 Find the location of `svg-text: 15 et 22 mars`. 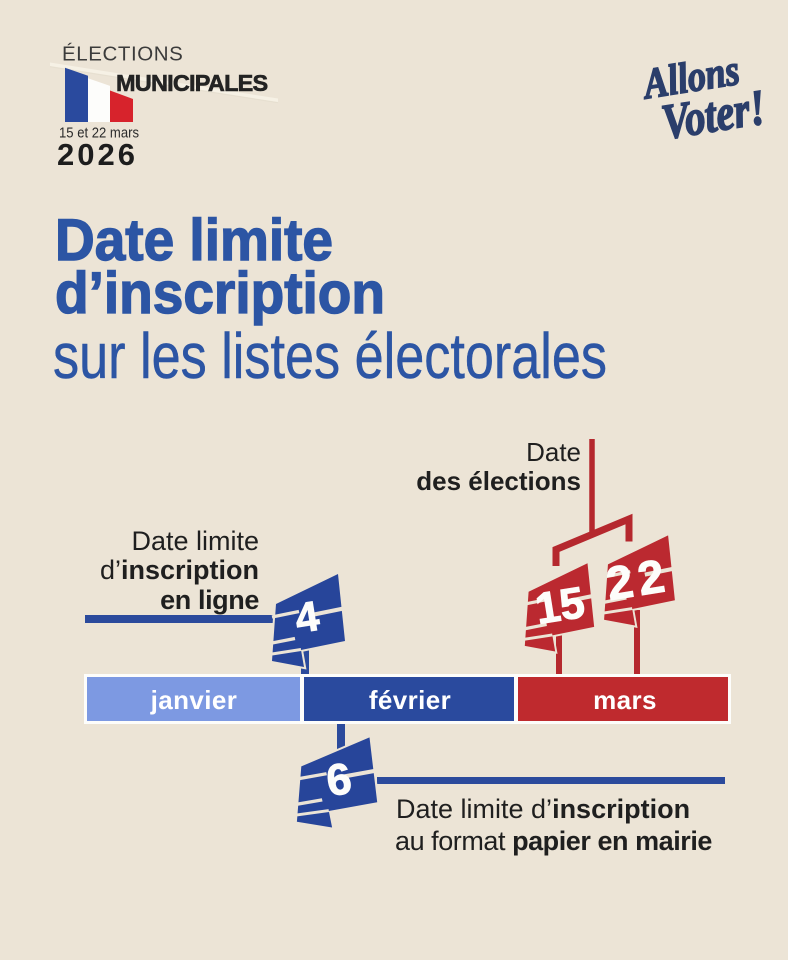

svg-text: 15 et 22 mars is located at coordinates (99, 133).